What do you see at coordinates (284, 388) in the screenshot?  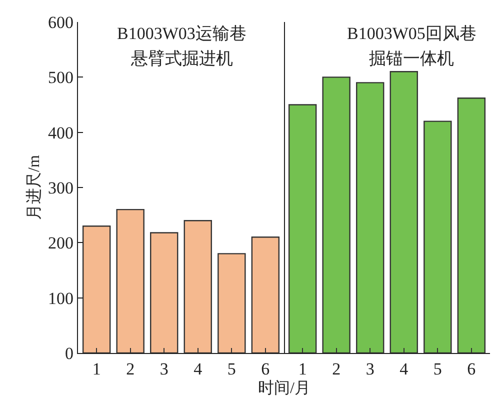 I see `x-axis-title: 时间/月` at bounding box center [284, 388].